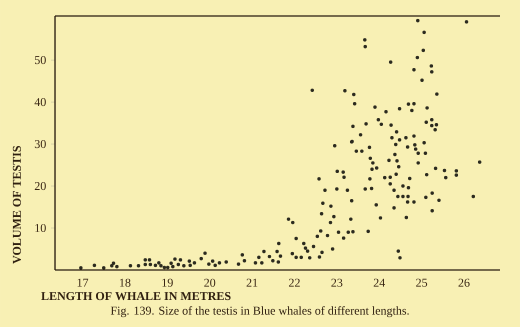 The width and height of the screenshot is (520, 327). Describe the element at coordinates (380, 282) in the screenshot. I see `x-tick-label: 24` at that location.